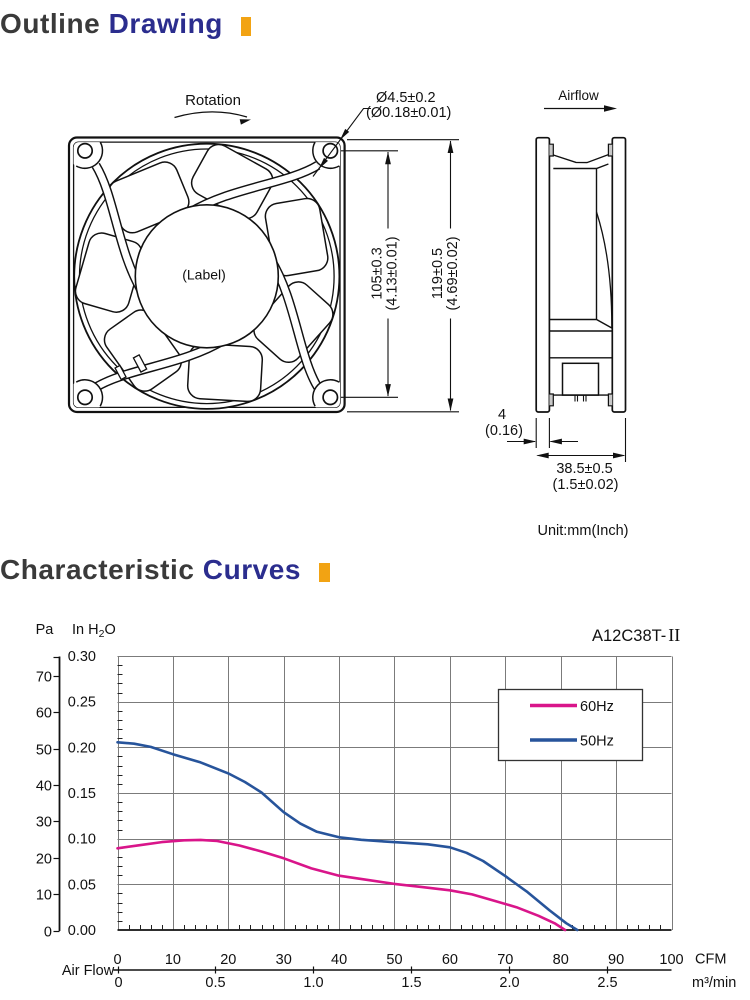 This screenshot has height=1000, width=750. I want to click on svg-text: 50Hz, so click(597, 742).